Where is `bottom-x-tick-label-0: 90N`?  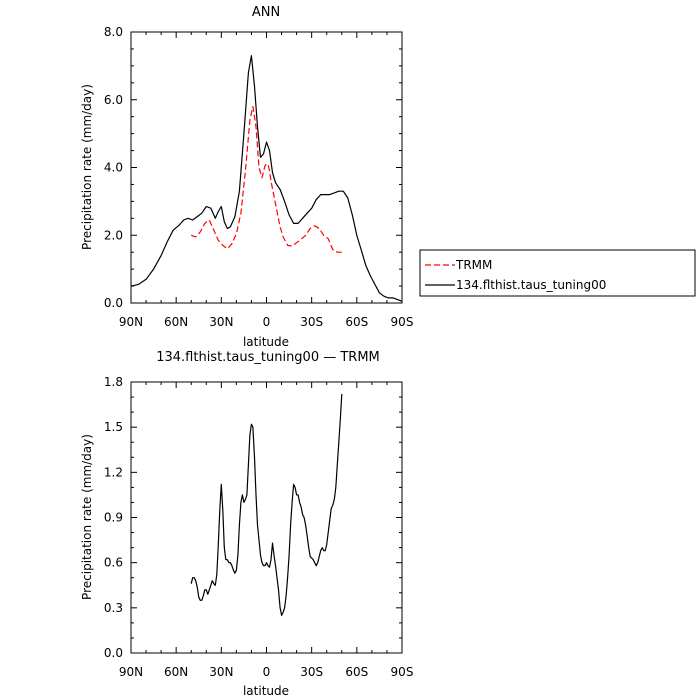
bottom-x-tick-label-0: 90N is located at coordinates (131, 672).